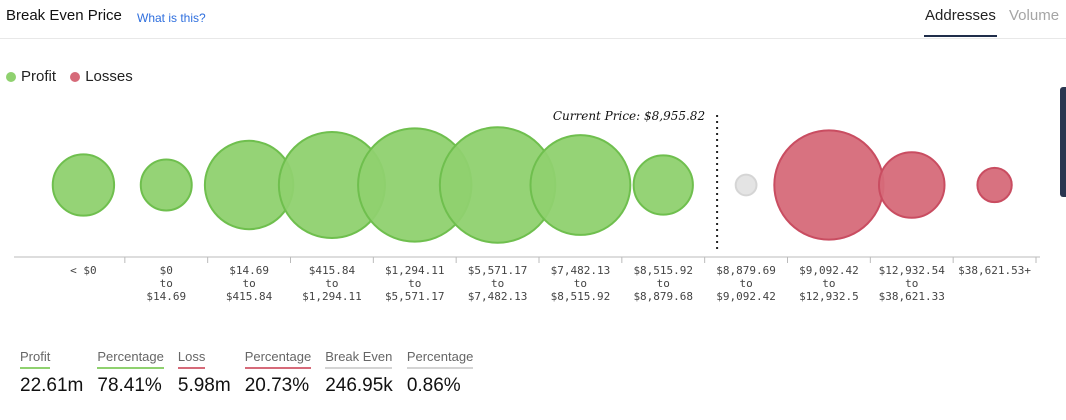 This screenshot has height=420, width=1066. Describe the element at coordinates (580, 283) in the screenshot. I see `x-tick-label-7-line2: to` at that location.